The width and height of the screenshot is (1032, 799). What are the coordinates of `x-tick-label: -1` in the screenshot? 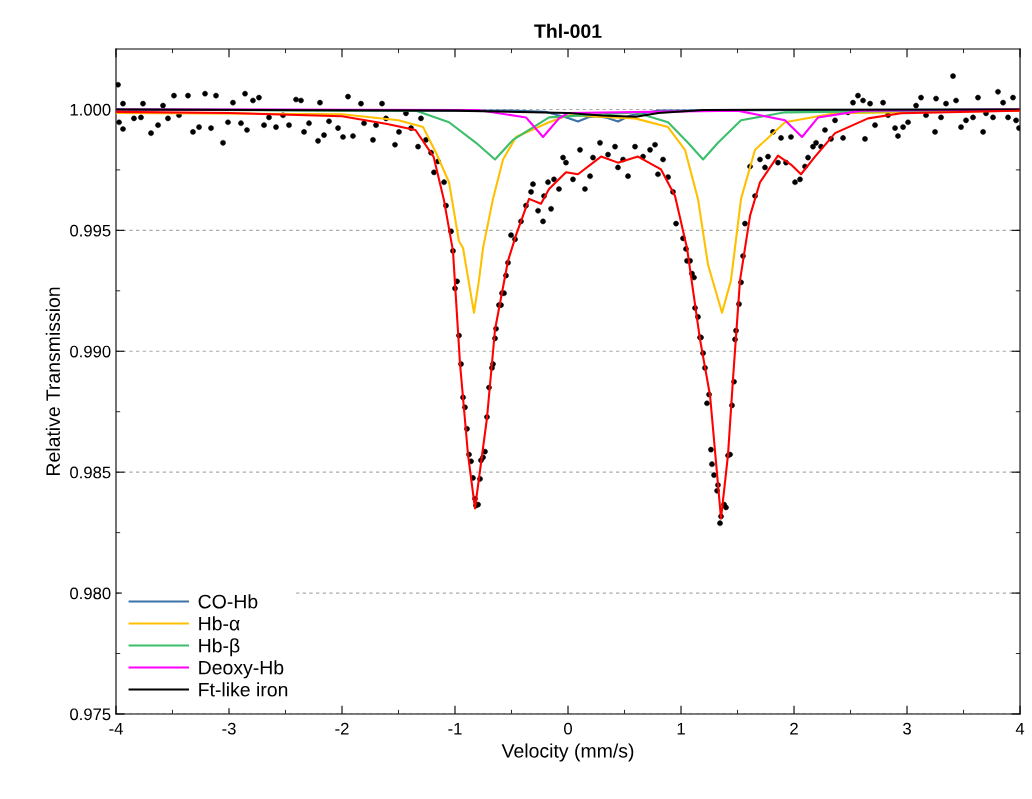 It's located at (455, 728).